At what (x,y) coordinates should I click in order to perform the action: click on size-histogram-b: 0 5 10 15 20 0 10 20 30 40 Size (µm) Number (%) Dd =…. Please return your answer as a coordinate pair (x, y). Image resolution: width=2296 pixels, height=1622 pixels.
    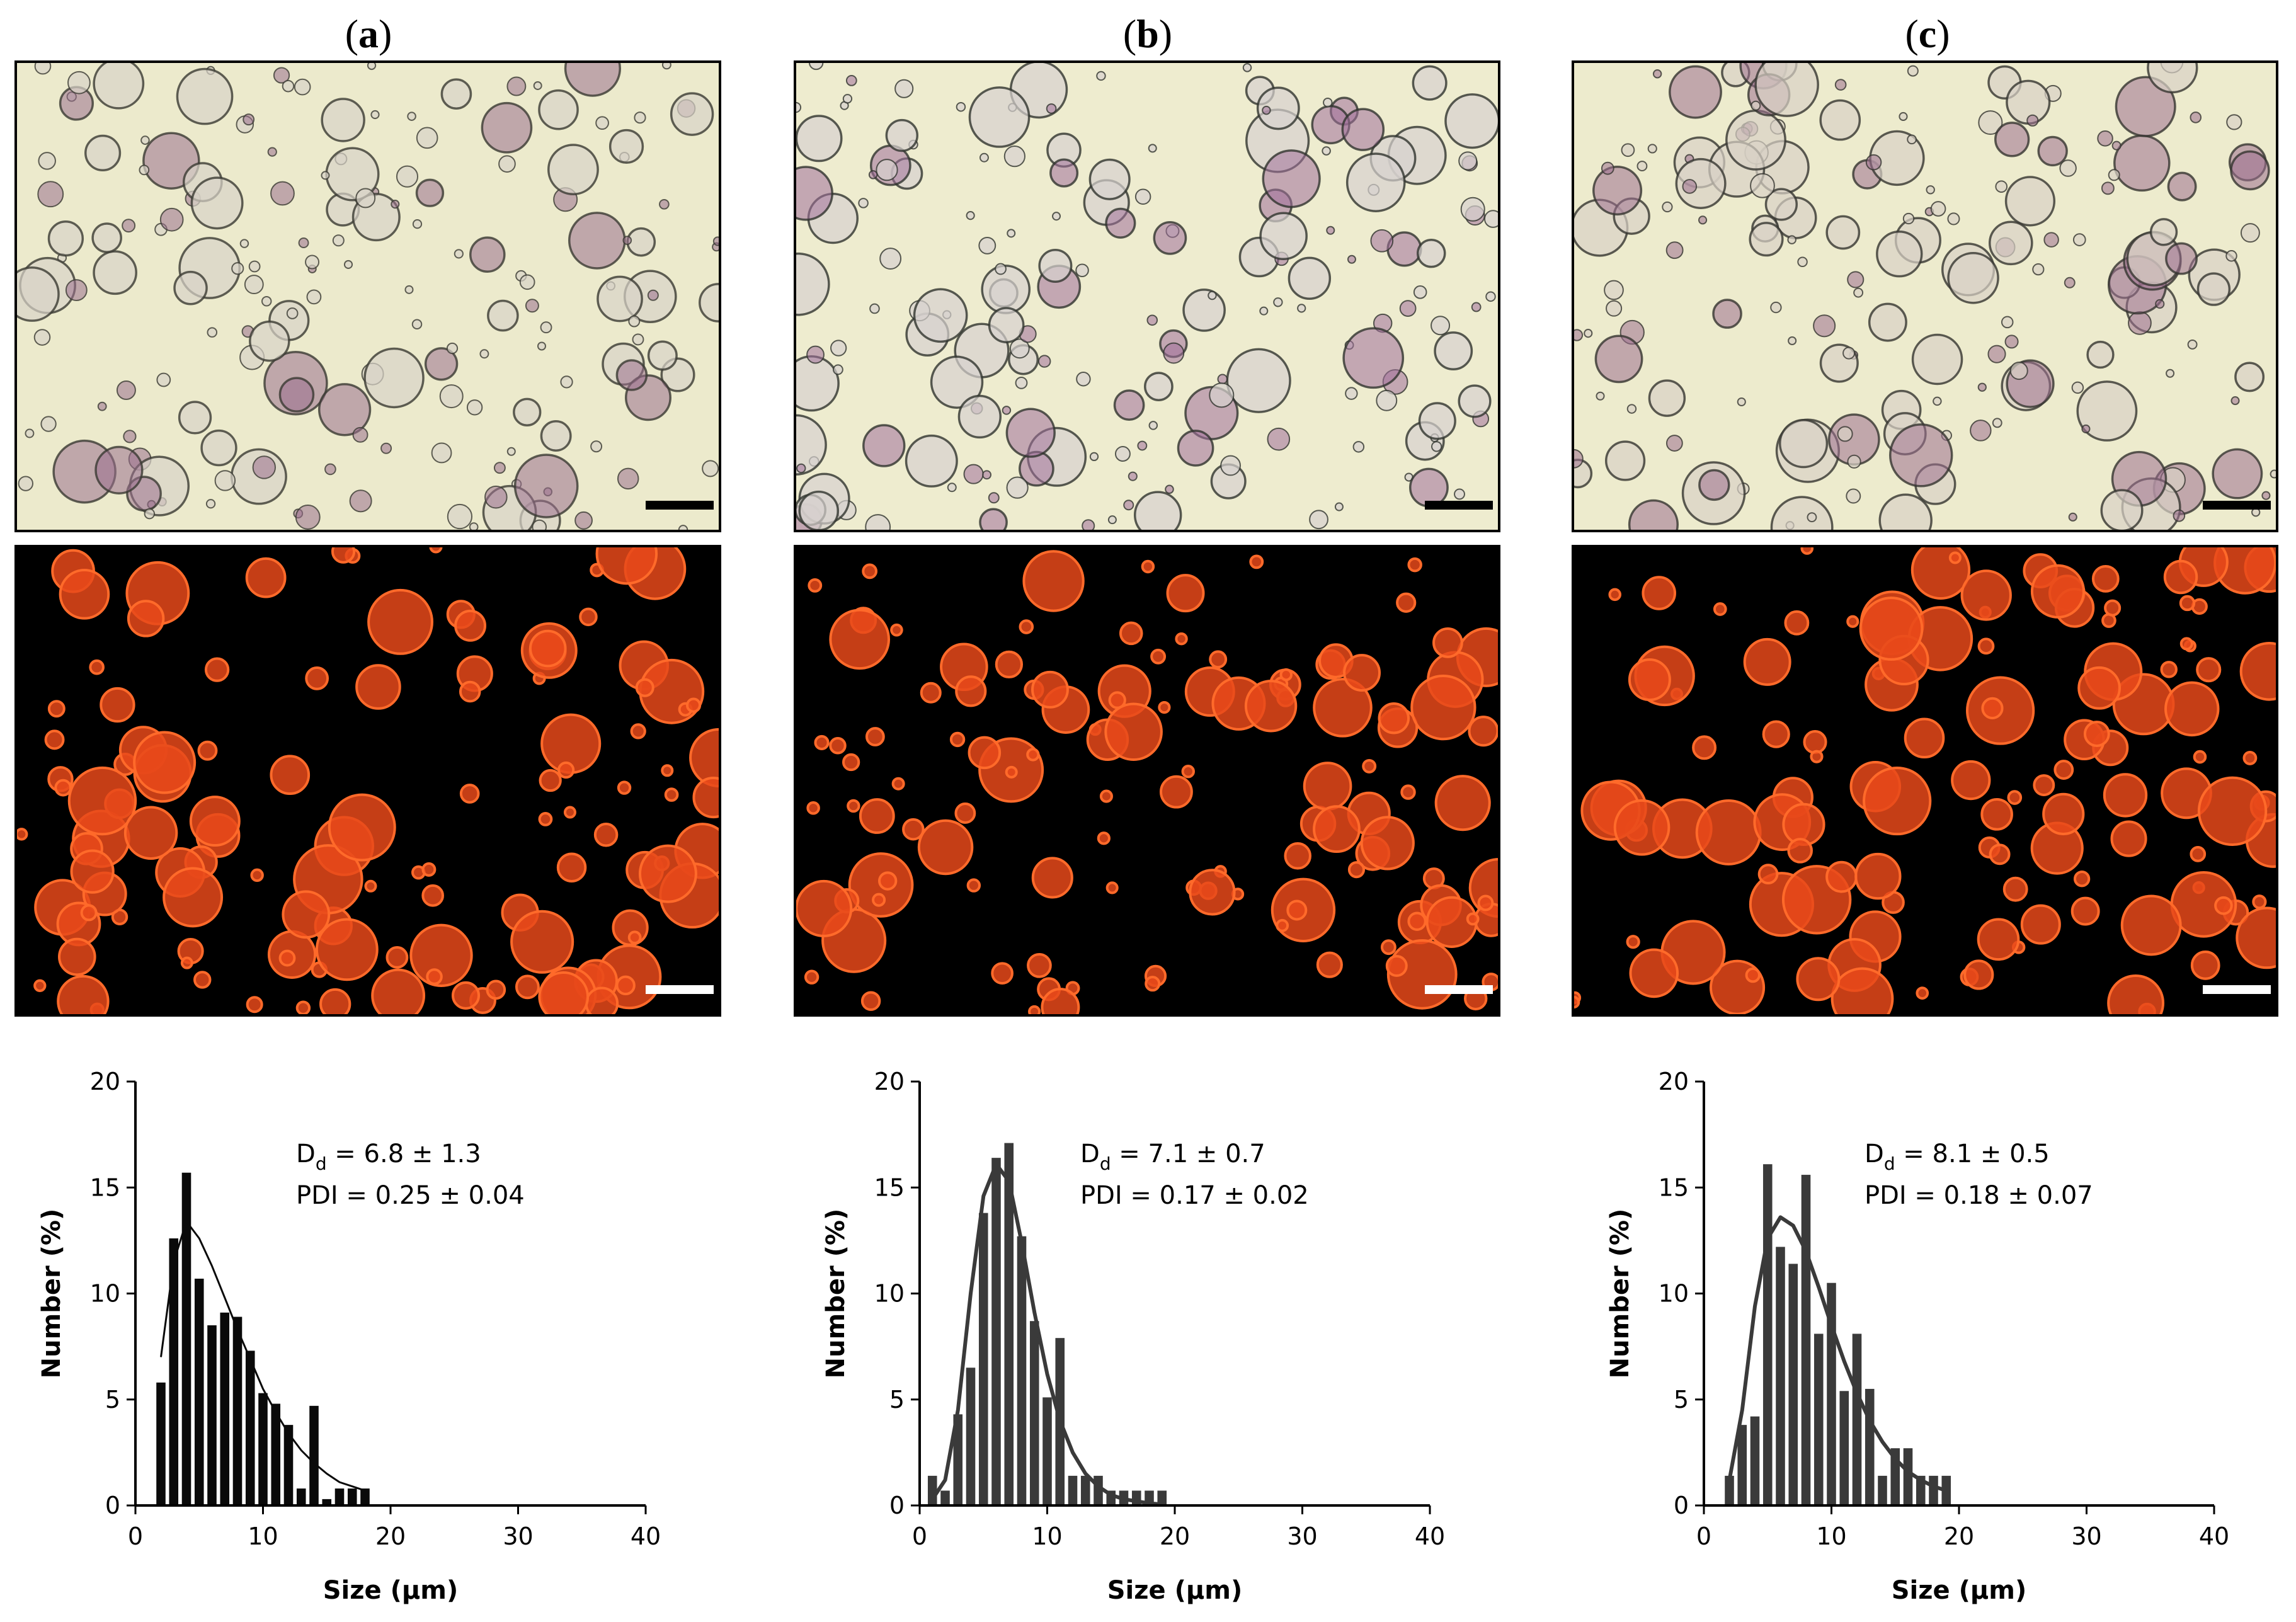
    Looking at the image, I should click on (1133, 1337).